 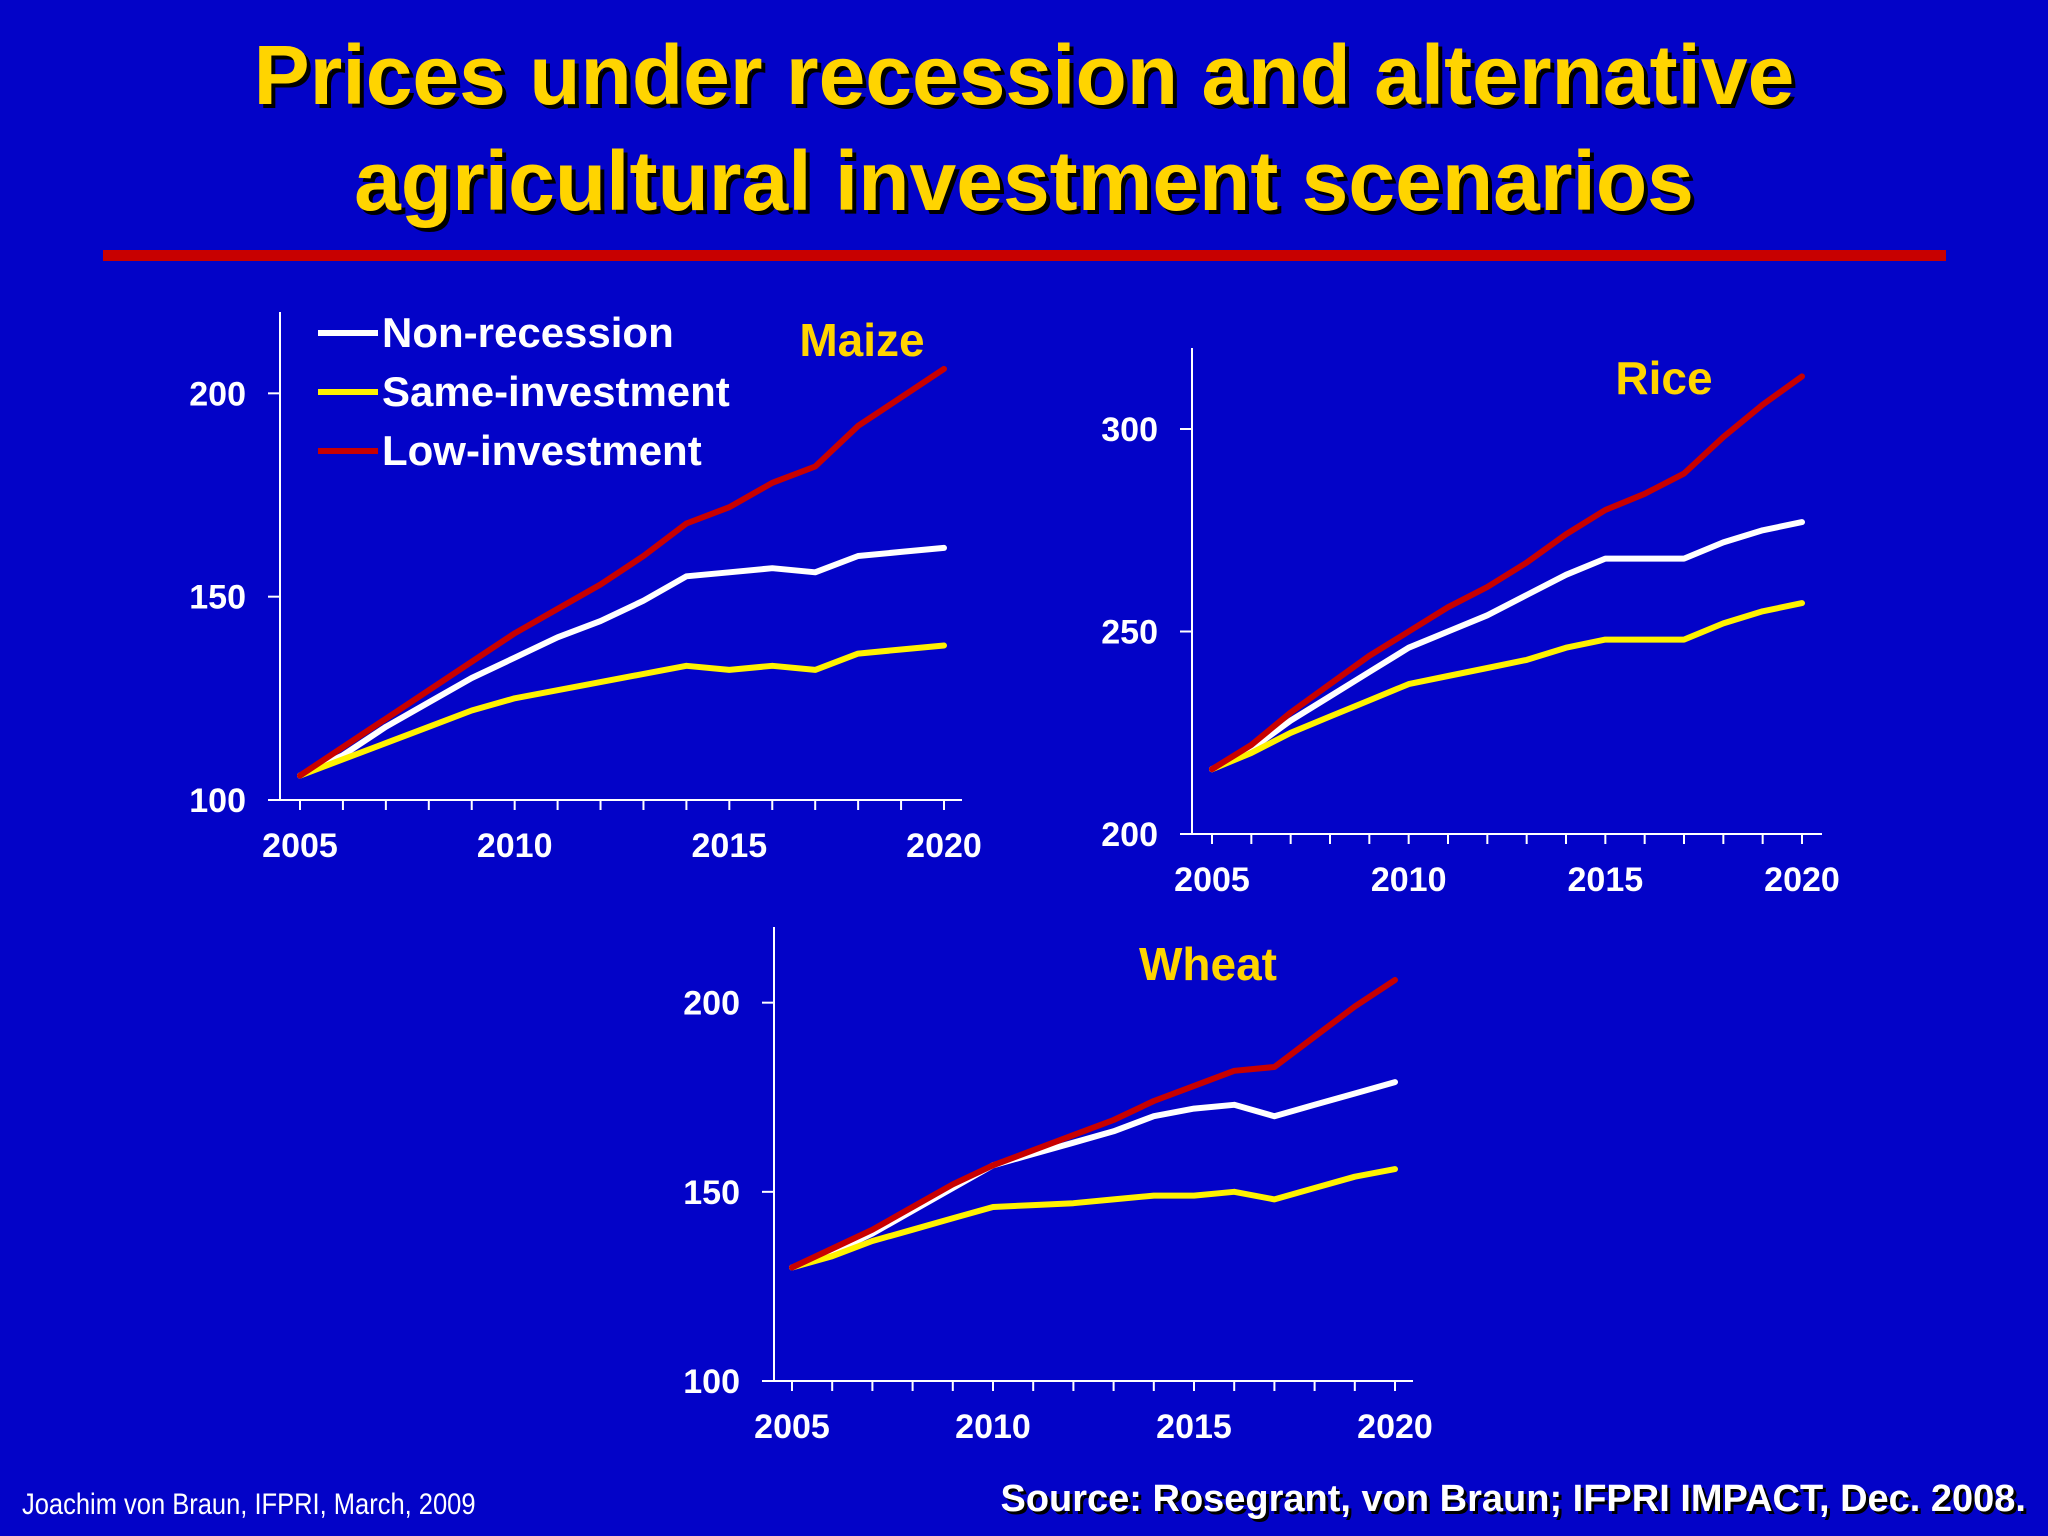 What do you see at coordinates (993, 1427) in the screenshot?
I see `chart-wheat-x-tick-label: 2010` at bounding box center [993, 1427].